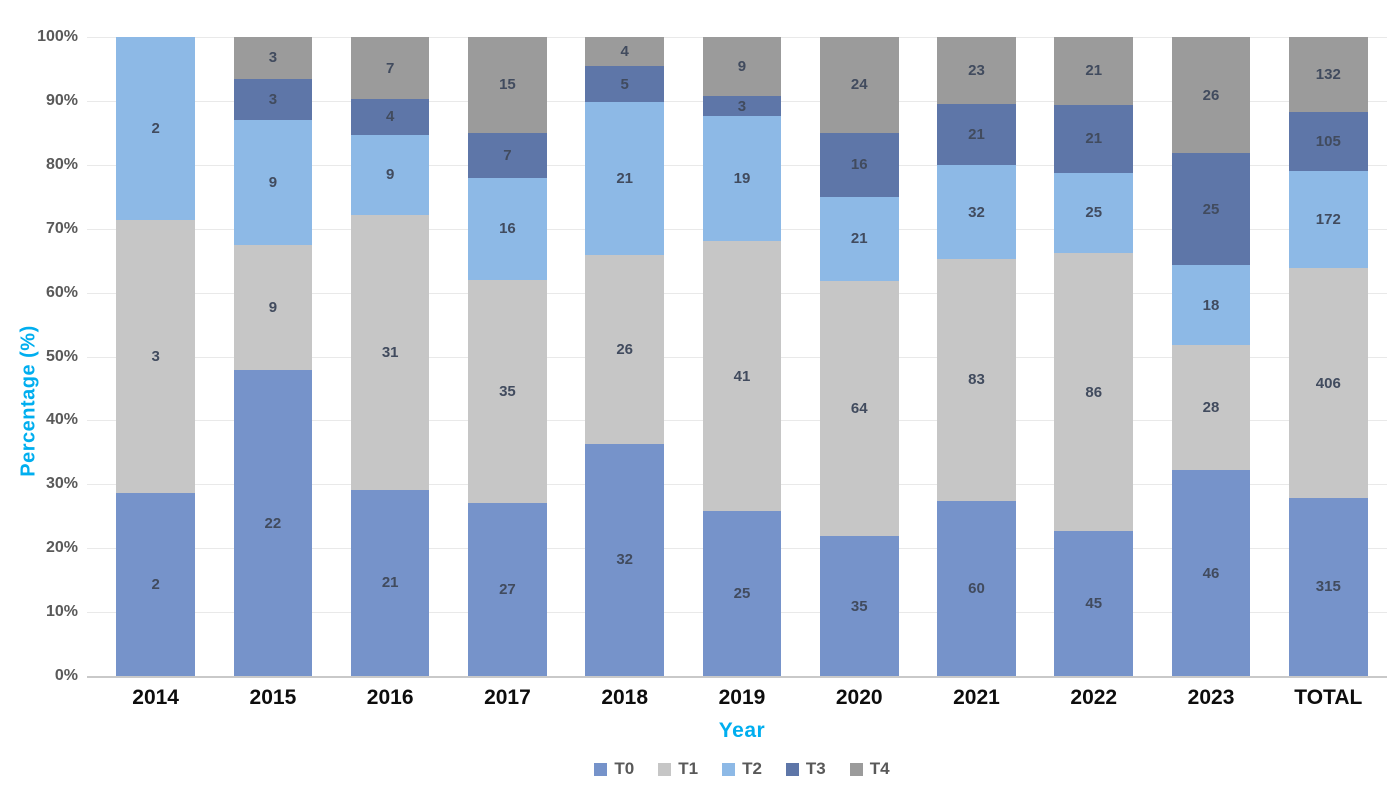 This screenshot has height=798, width=1392. I want to click on bar-column-2015: 22 9 9 3 3, so click(272, 356).